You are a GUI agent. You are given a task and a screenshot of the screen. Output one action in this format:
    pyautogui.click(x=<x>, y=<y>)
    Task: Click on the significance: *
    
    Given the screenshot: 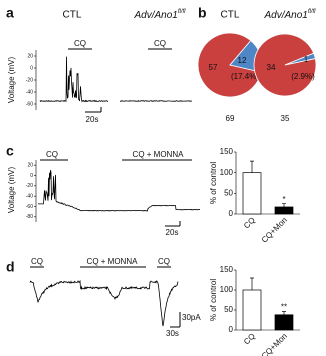 What is the action you would take?
    pyautogui.click(x=283, y=199)
    